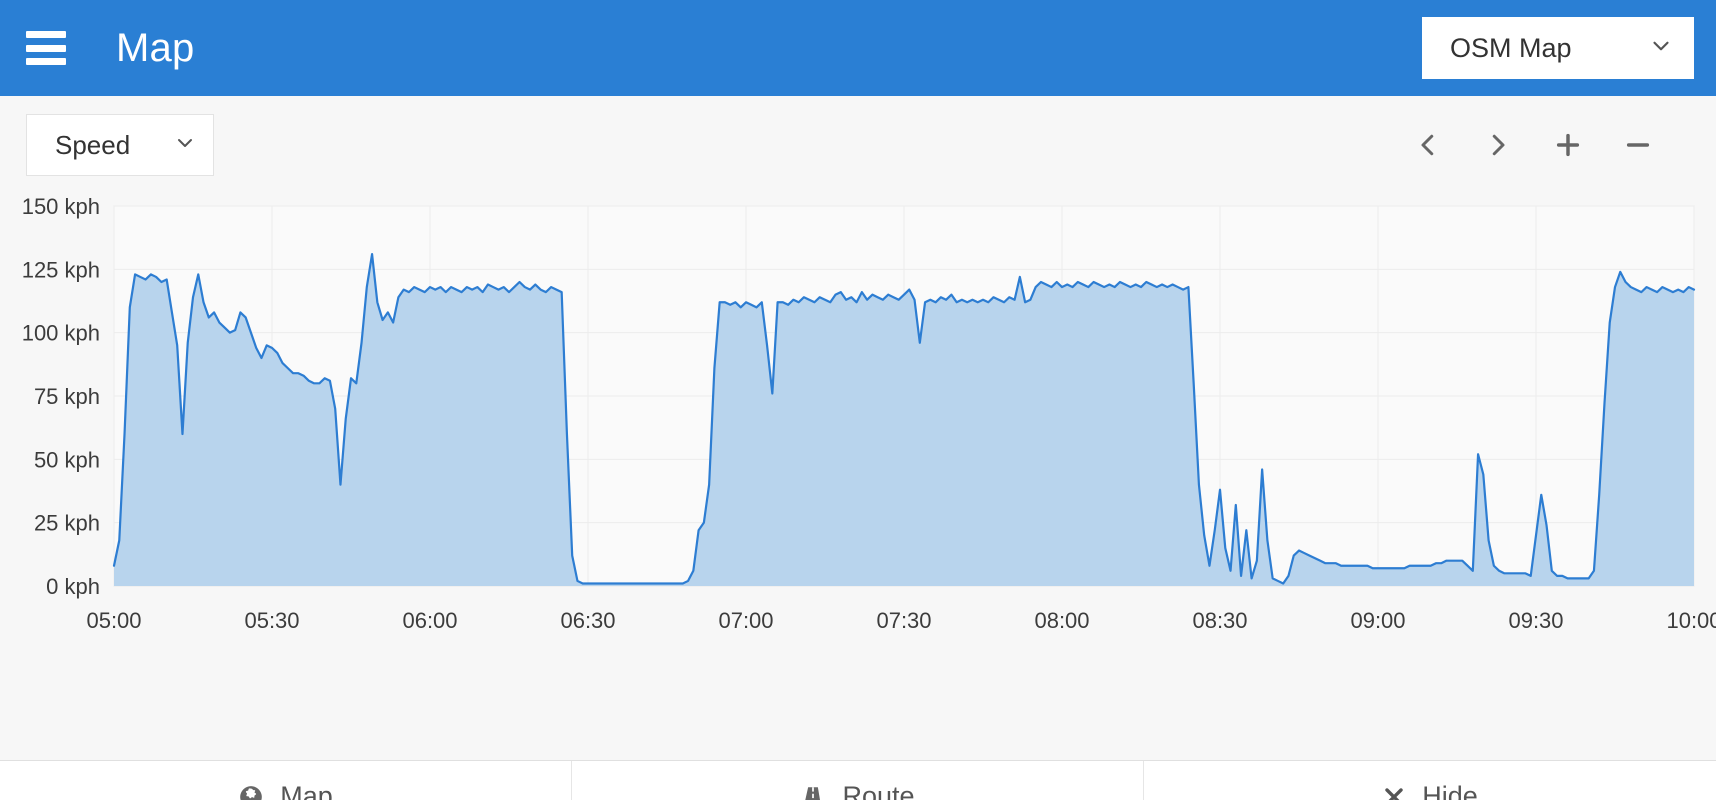 Image resolution: width=1716 pixels, height=800 pixels. I want to click on zoom-out-button, so click(1638, 145).